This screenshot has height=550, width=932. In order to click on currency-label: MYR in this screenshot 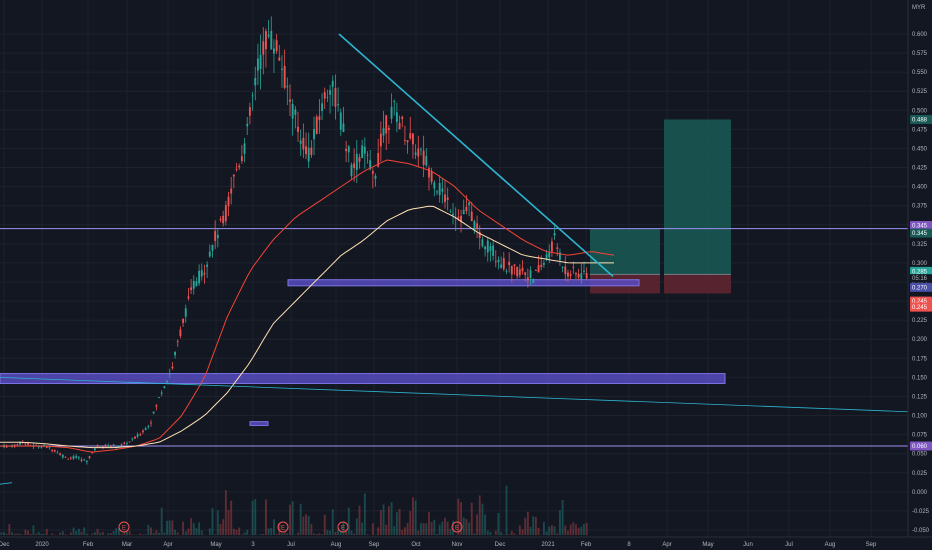, I will do `click(919, 8)`.